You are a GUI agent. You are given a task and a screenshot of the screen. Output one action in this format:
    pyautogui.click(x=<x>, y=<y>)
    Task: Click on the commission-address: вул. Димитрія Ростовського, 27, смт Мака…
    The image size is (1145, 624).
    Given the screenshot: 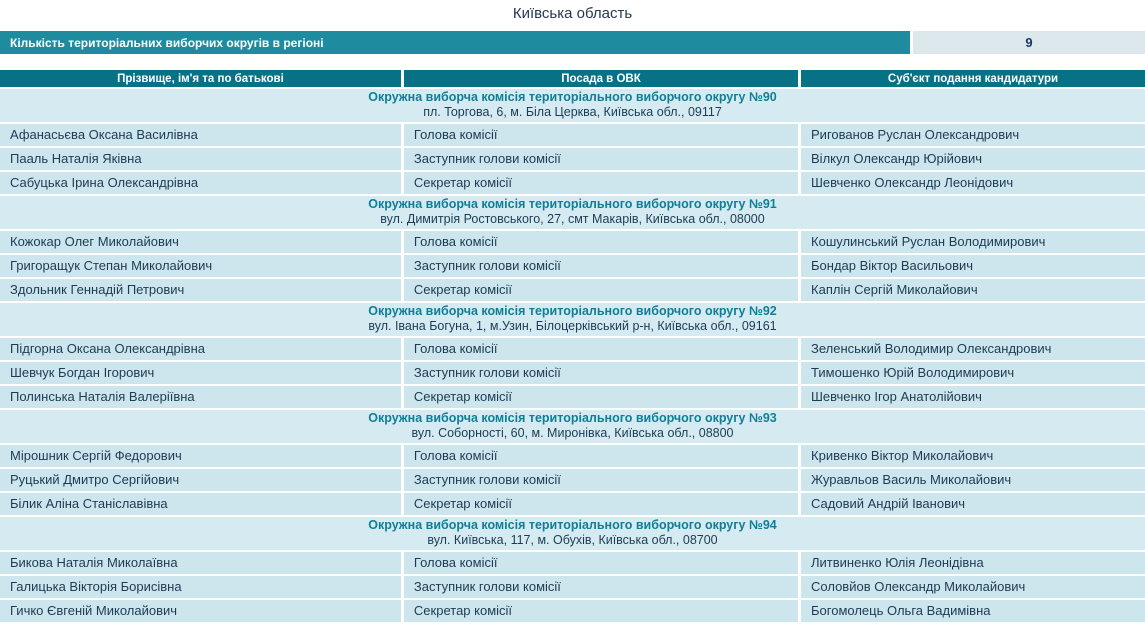 What is the action you would take?
    pyautogui.click(x=572, y=219)
    